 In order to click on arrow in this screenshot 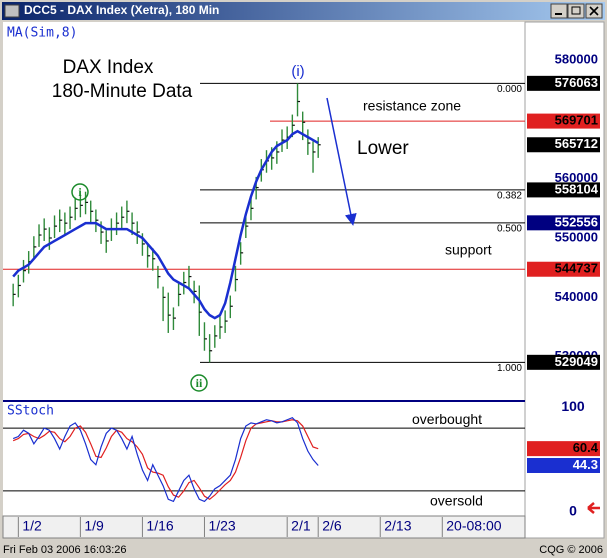, I will do `click(341, 161)`.